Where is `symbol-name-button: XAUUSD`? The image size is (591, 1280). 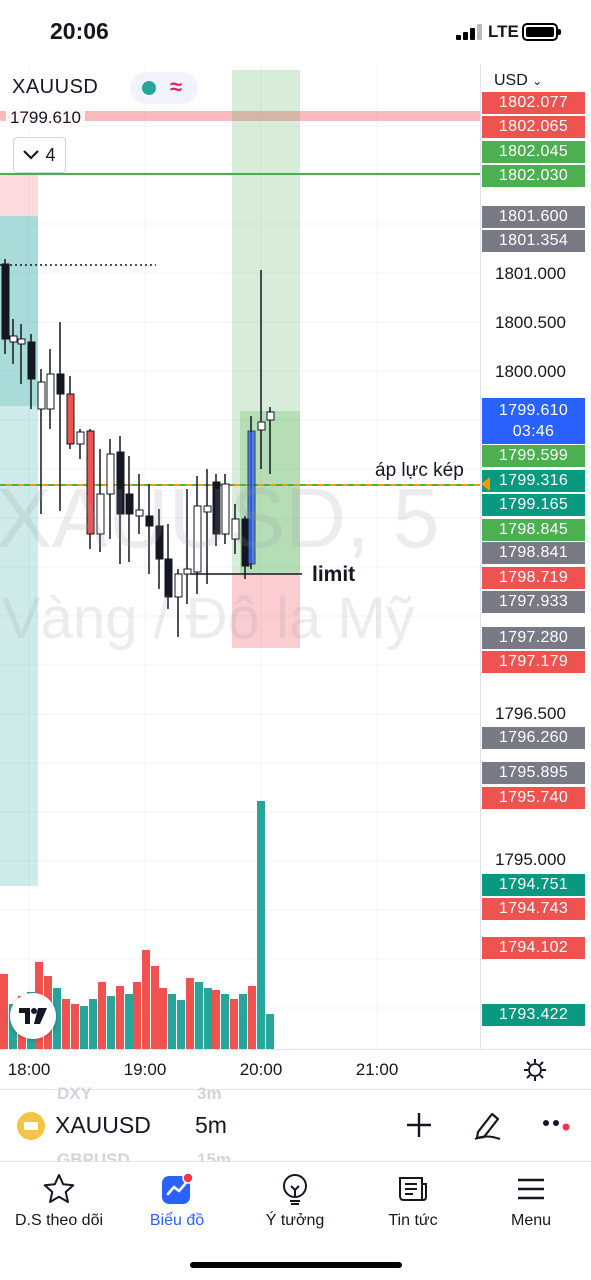
symbol-name-button: XAUUSD is located at coordinates (103, 1125).